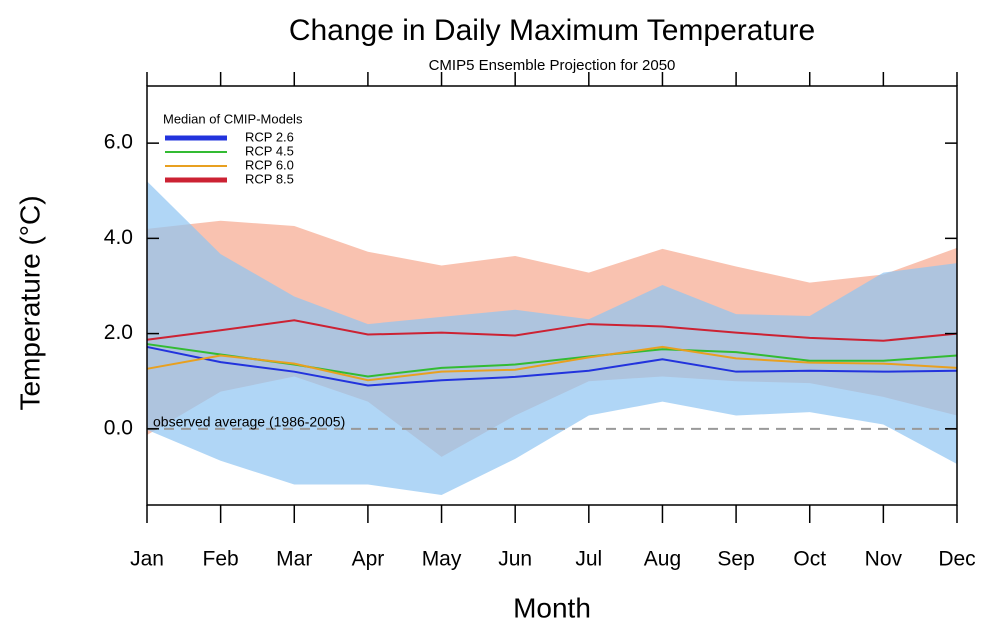  I want to click on y-tick-label: 6.0, so click(118, 142).